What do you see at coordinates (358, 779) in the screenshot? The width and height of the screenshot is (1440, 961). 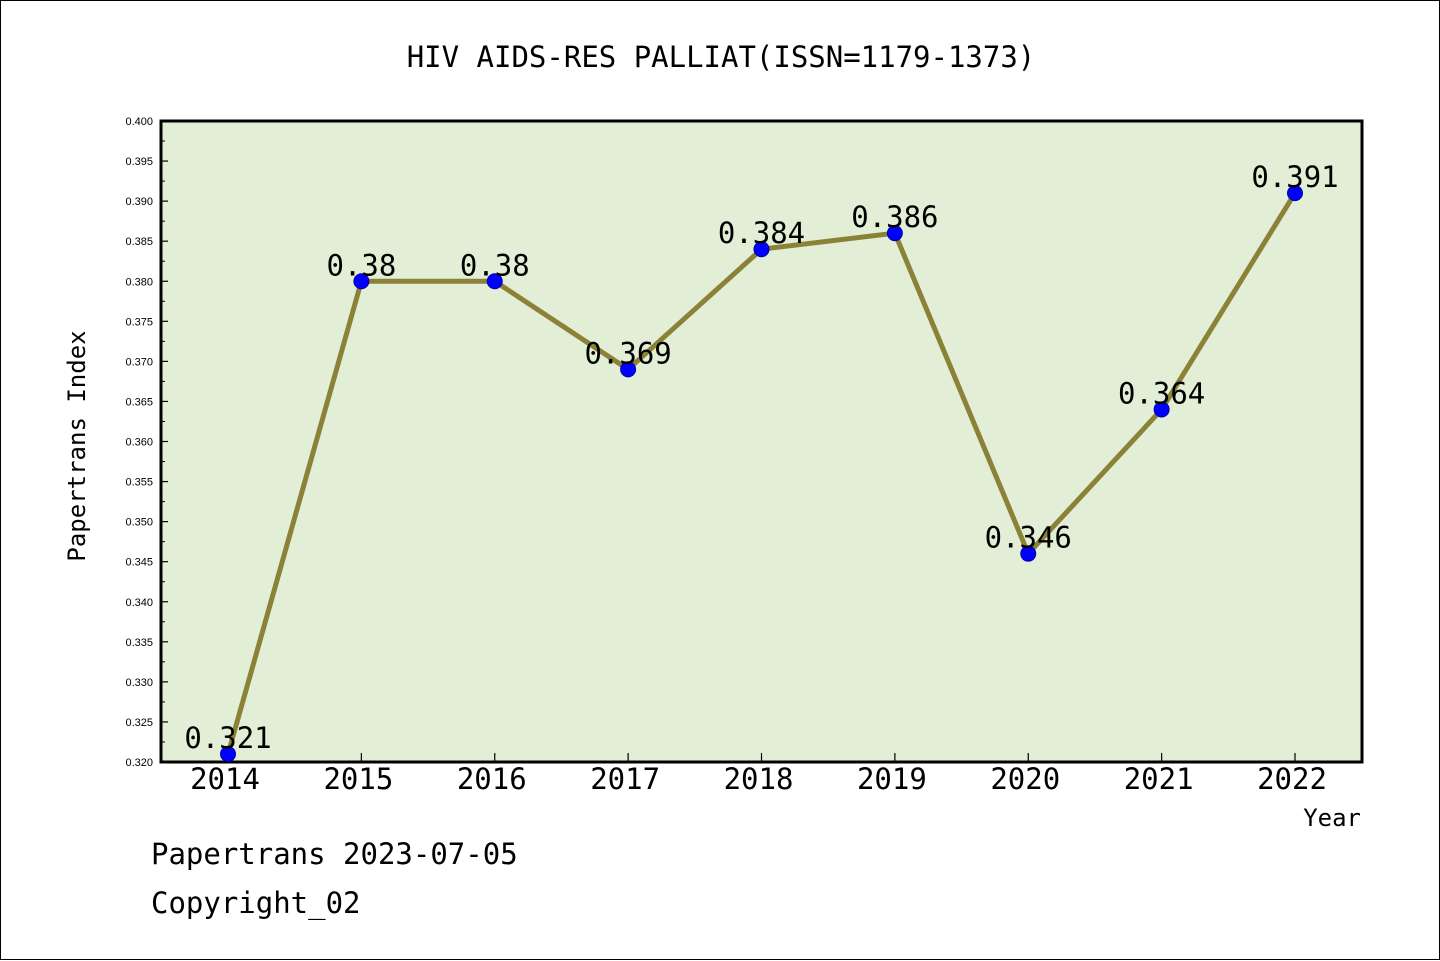 I see `x-tick-label: 2015` at bounding box center [358, 779].